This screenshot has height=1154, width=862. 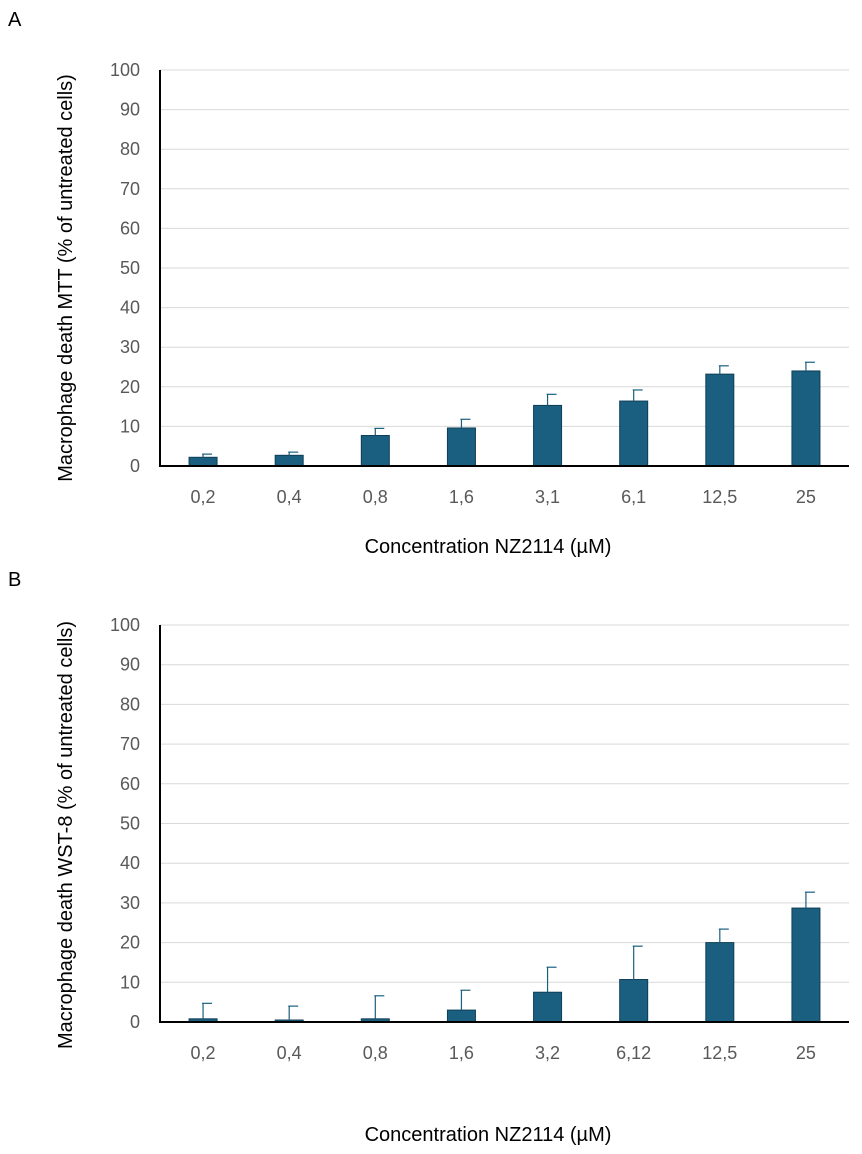 I want to click on panel-label-a: A, so click(x=15, y=20).